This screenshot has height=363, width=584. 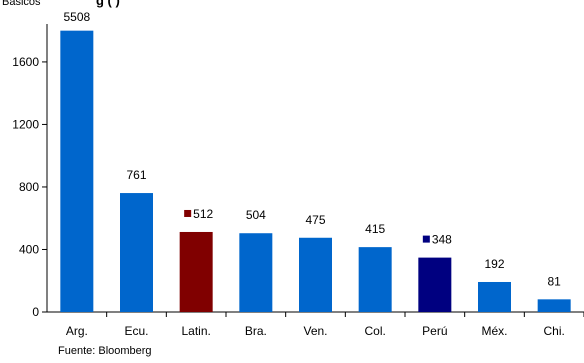 I want to click on category-label: Perú, so click(x=434, y=331).